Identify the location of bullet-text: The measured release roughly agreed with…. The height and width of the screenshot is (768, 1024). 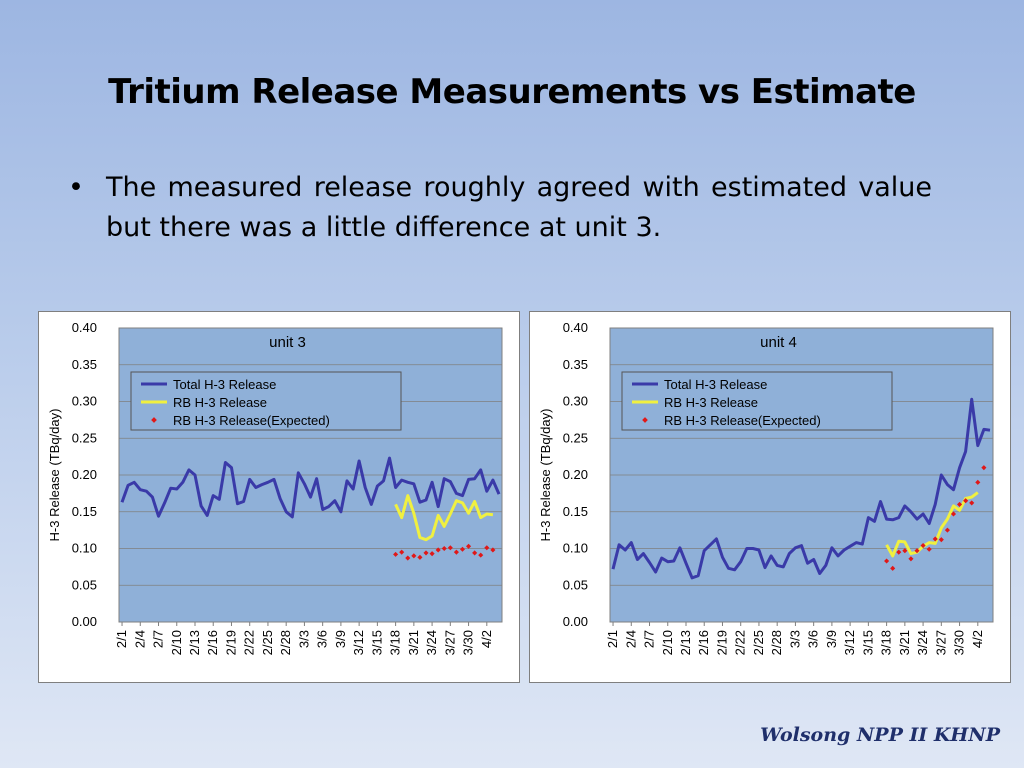
(519, 207).